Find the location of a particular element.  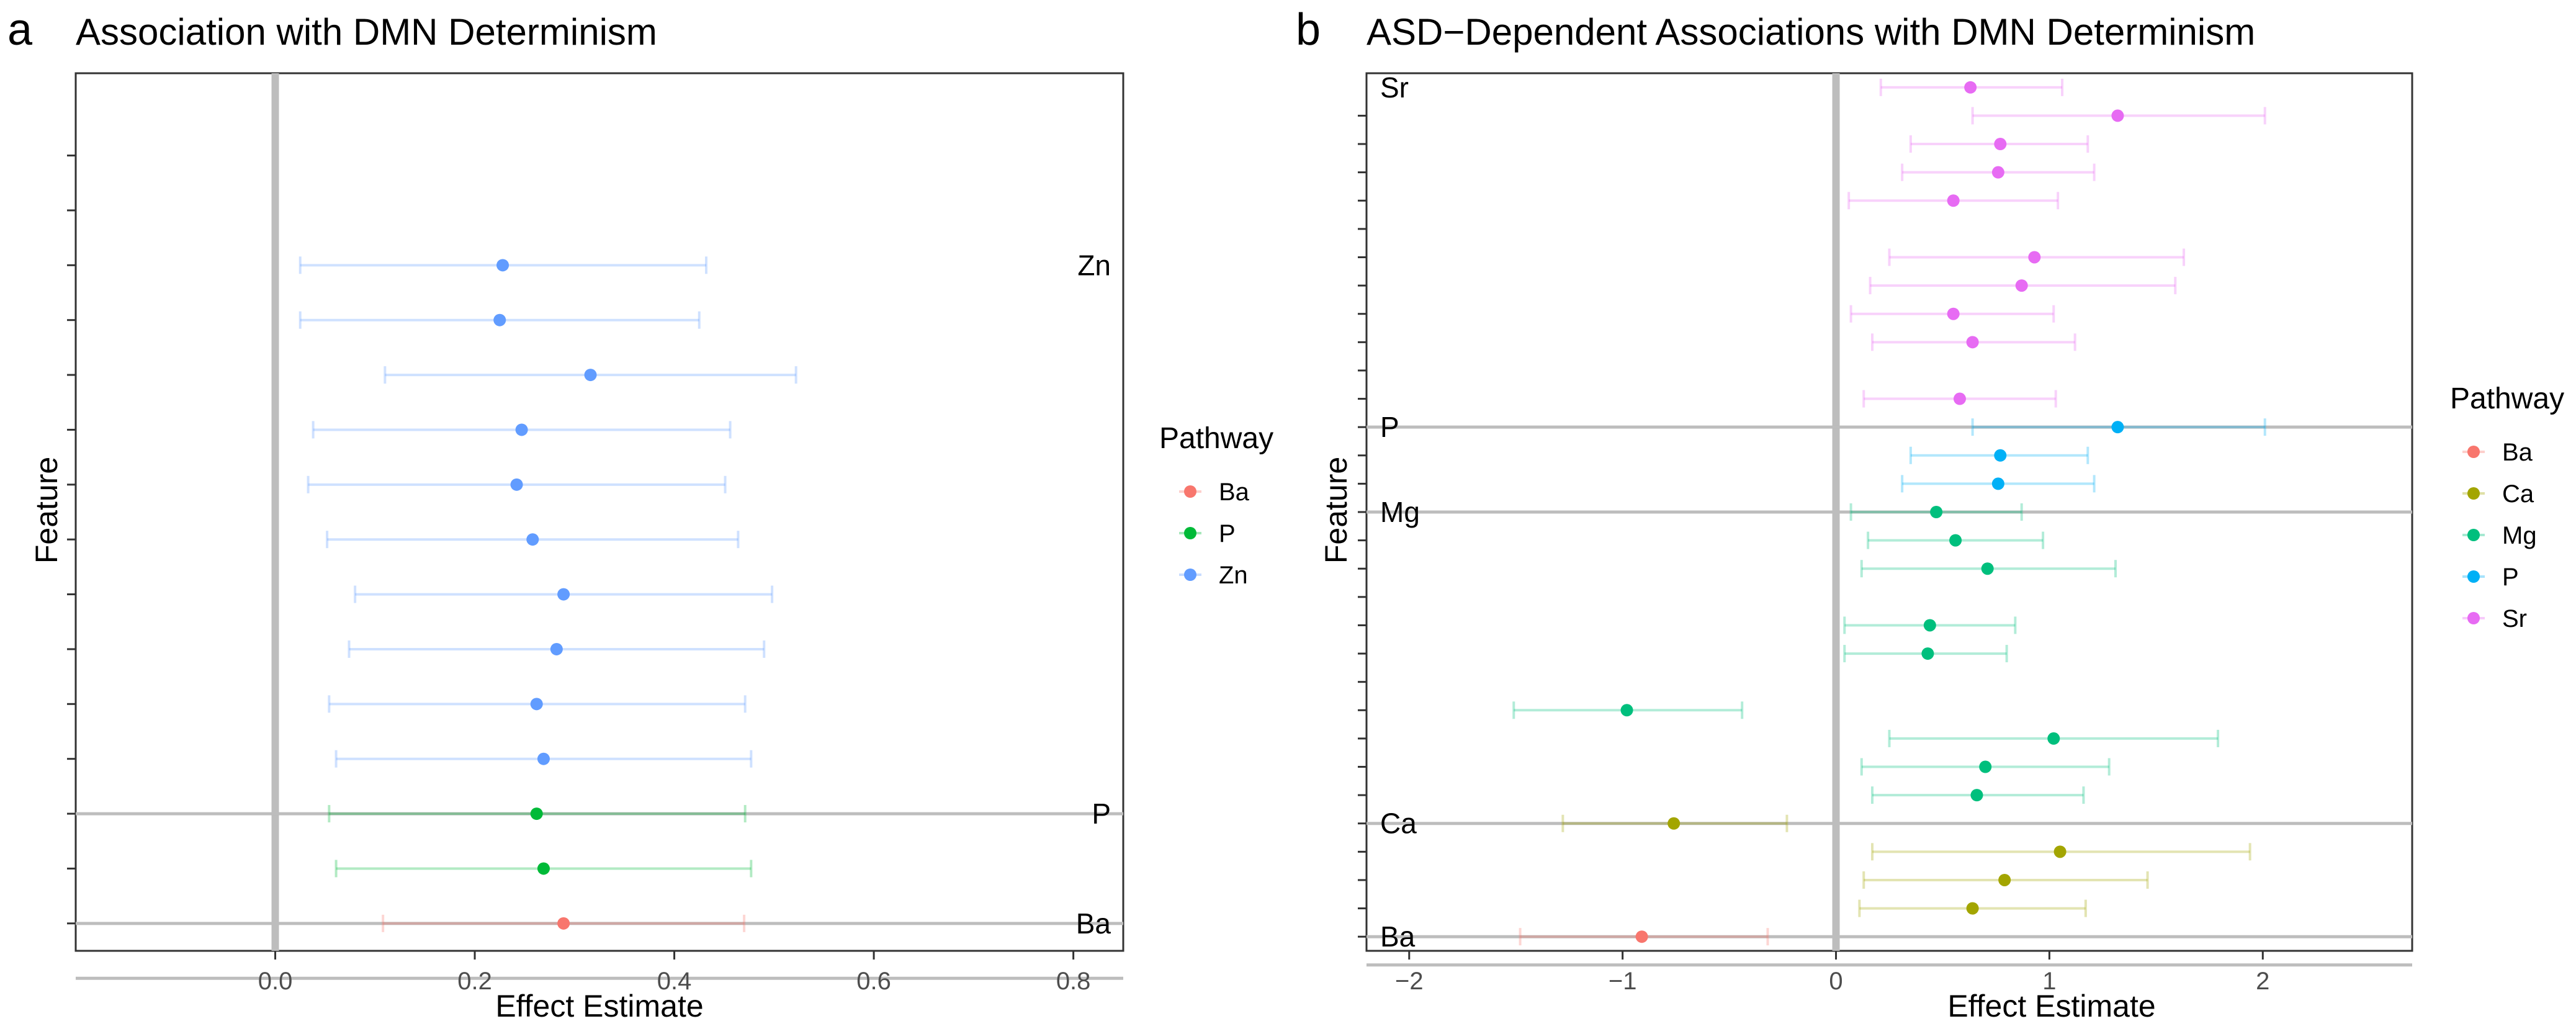

panel-b-group-label-ba: Ba is located at coordinates (1398, 936).